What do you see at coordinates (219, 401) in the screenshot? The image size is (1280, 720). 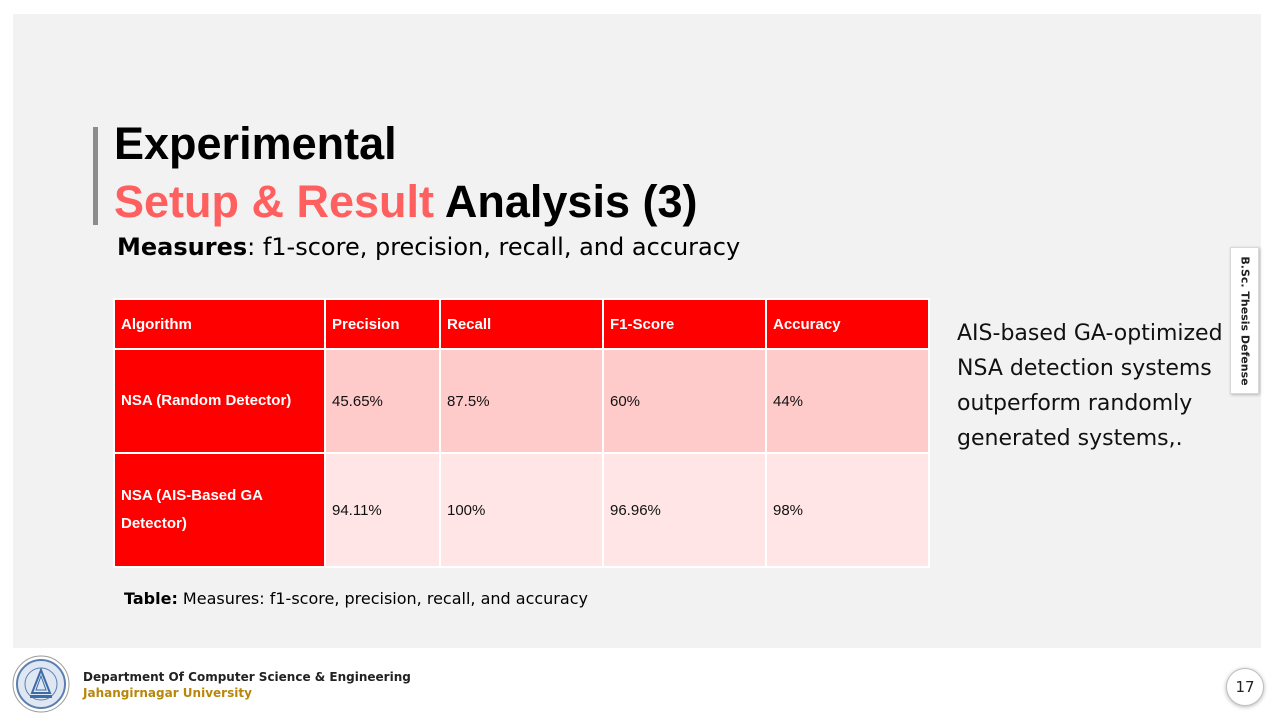 I see `algorithm-cell: NSA (Random Detector)` at bounding box center [219, 401].